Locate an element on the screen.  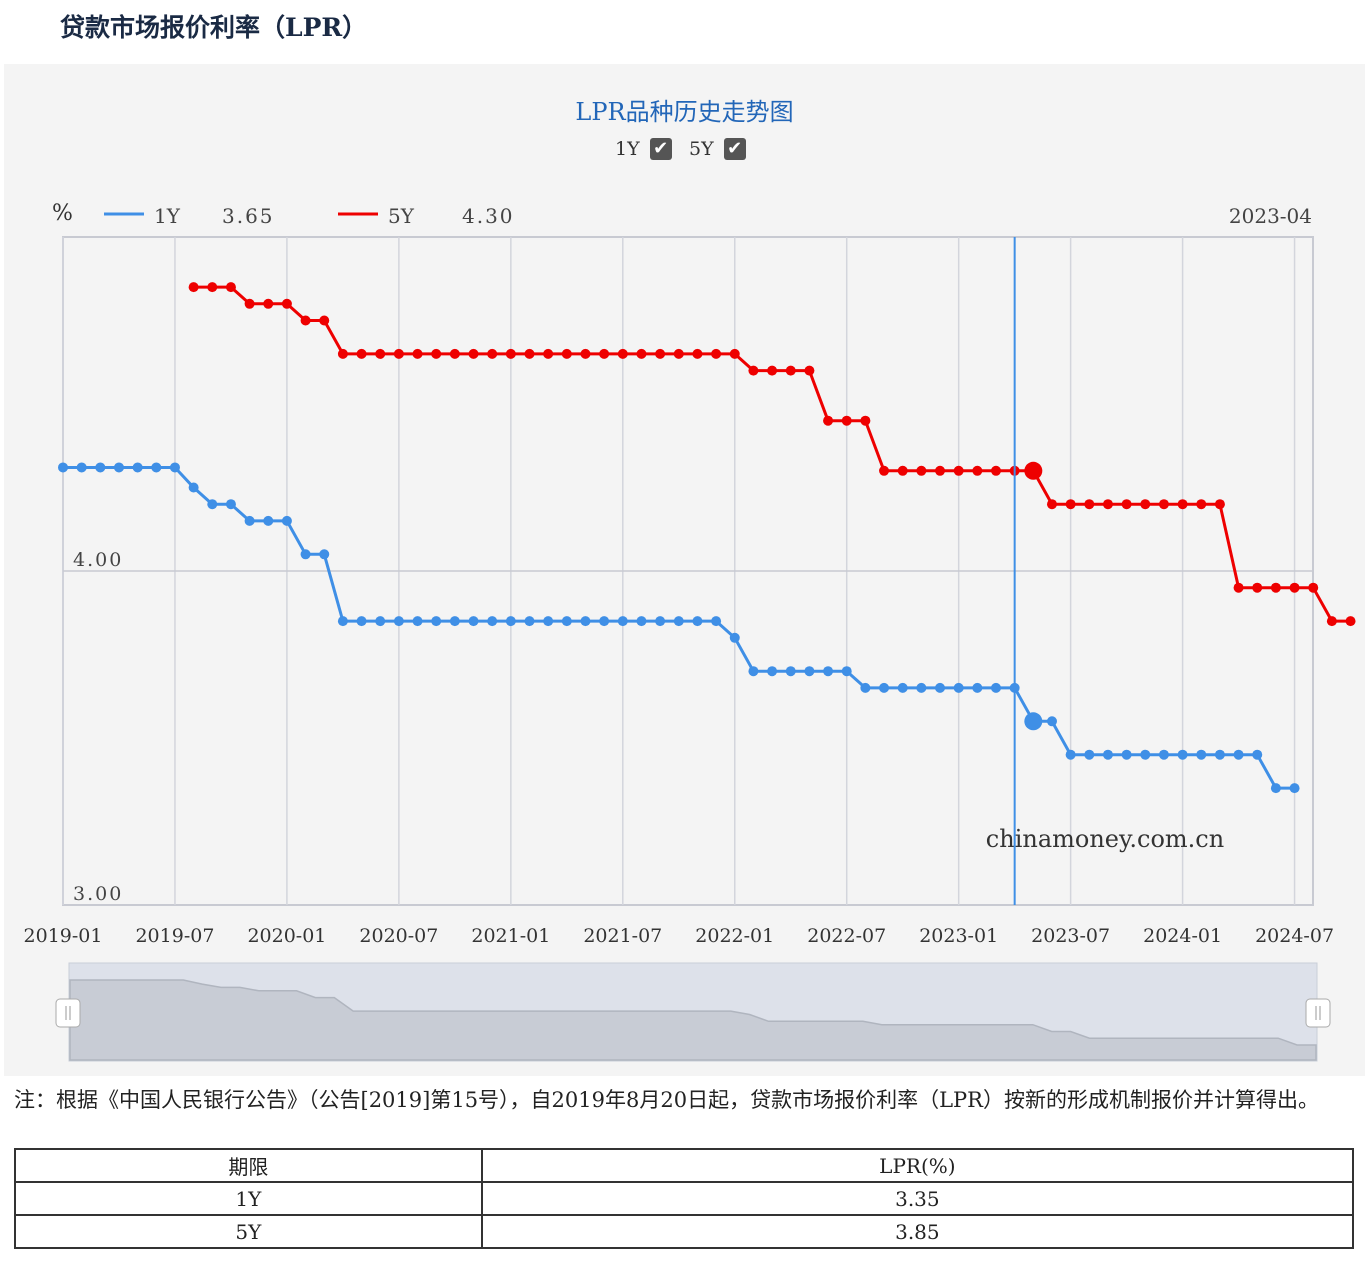
table-header-row: 期限 LPR(%) is located at coordinates (684, 1165).